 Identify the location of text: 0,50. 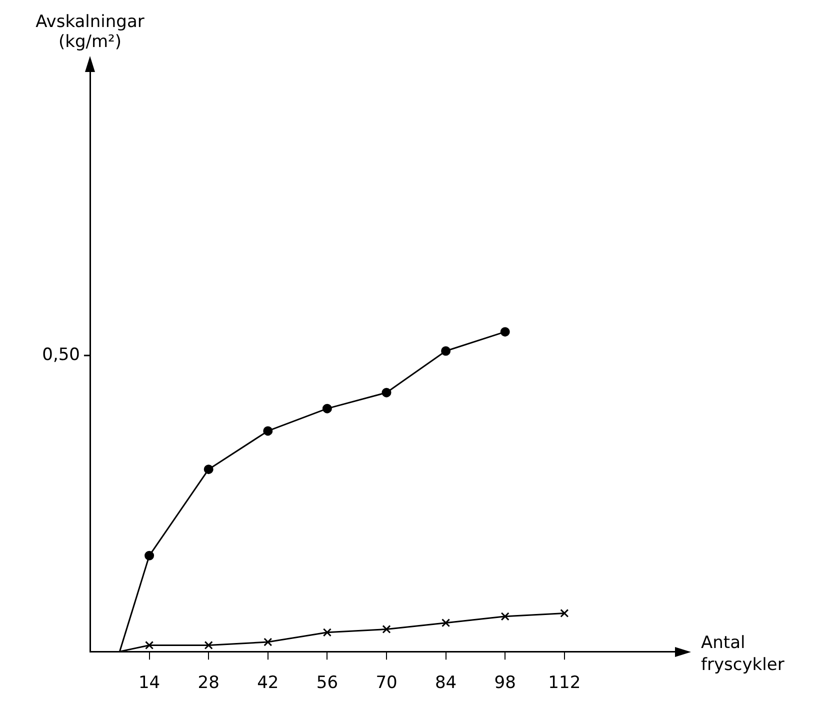
(61, 354).